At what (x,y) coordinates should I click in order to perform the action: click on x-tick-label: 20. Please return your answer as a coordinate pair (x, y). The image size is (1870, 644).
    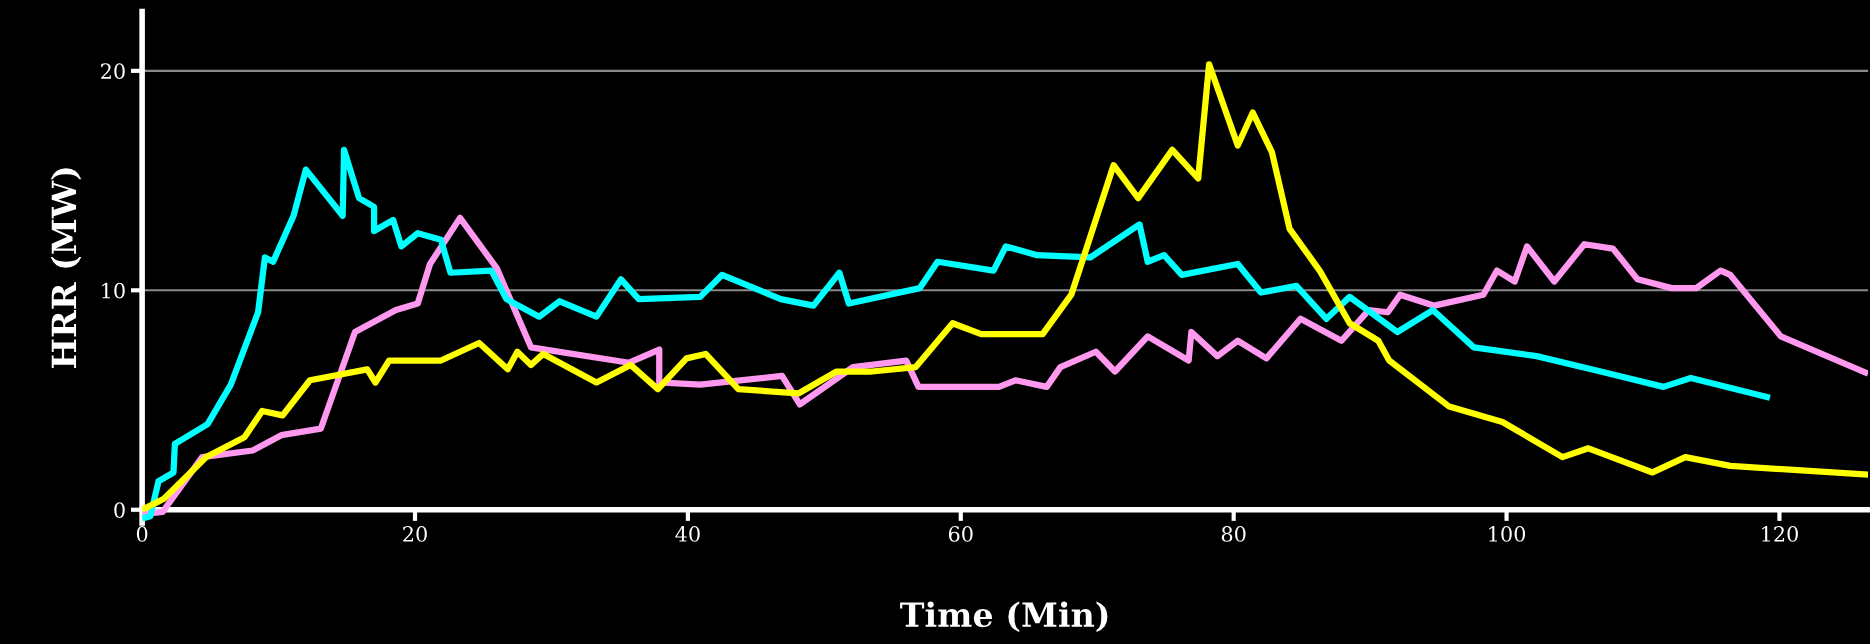
    Looking at the image, I should click on (415, 534).